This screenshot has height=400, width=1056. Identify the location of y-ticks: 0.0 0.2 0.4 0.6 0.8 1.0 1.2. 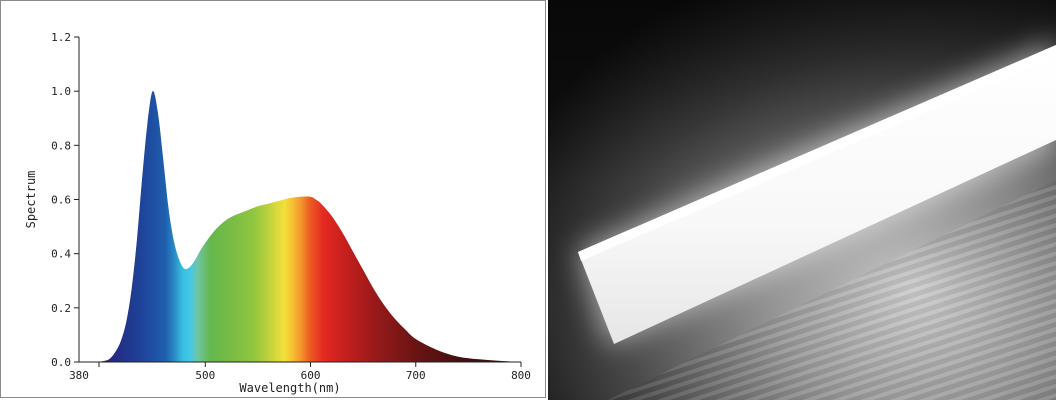
(65, 200).